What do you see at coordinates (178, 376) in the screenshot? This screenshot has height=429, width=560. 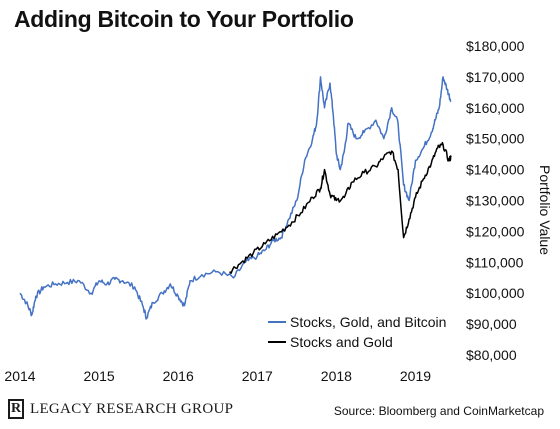 I see `x-tick-label: 2016` at bounding box center [178, 376].